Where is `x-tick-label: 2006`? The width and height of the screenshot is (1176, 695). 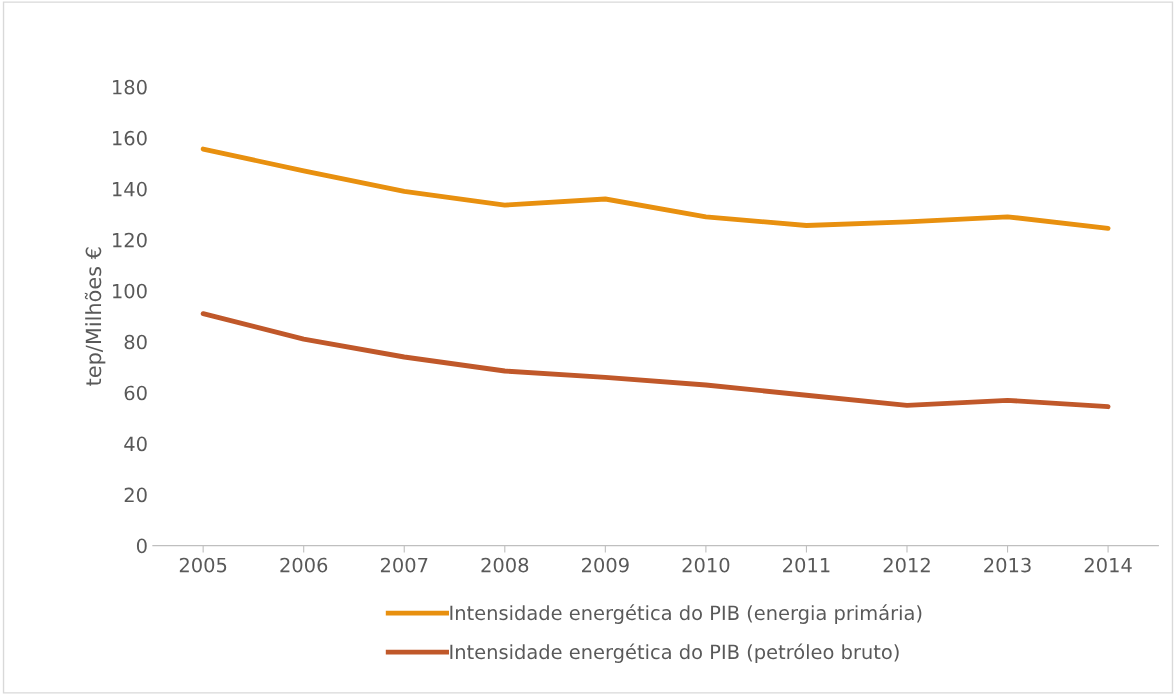
x-tick-label: 2006 is located at coordinates (304, 565).